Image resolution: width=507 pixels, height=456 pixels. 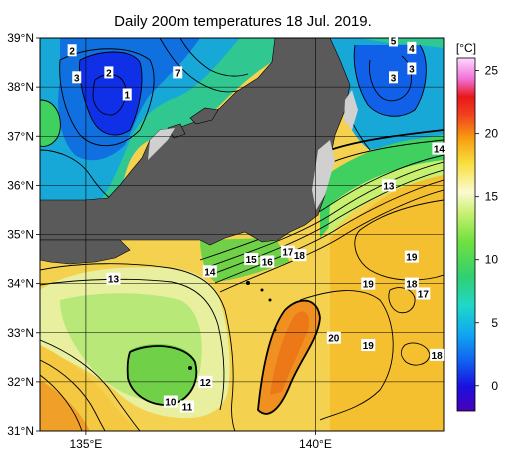 I want to click on latitude-tick-label: 39°N, so click(x=20, y=38).